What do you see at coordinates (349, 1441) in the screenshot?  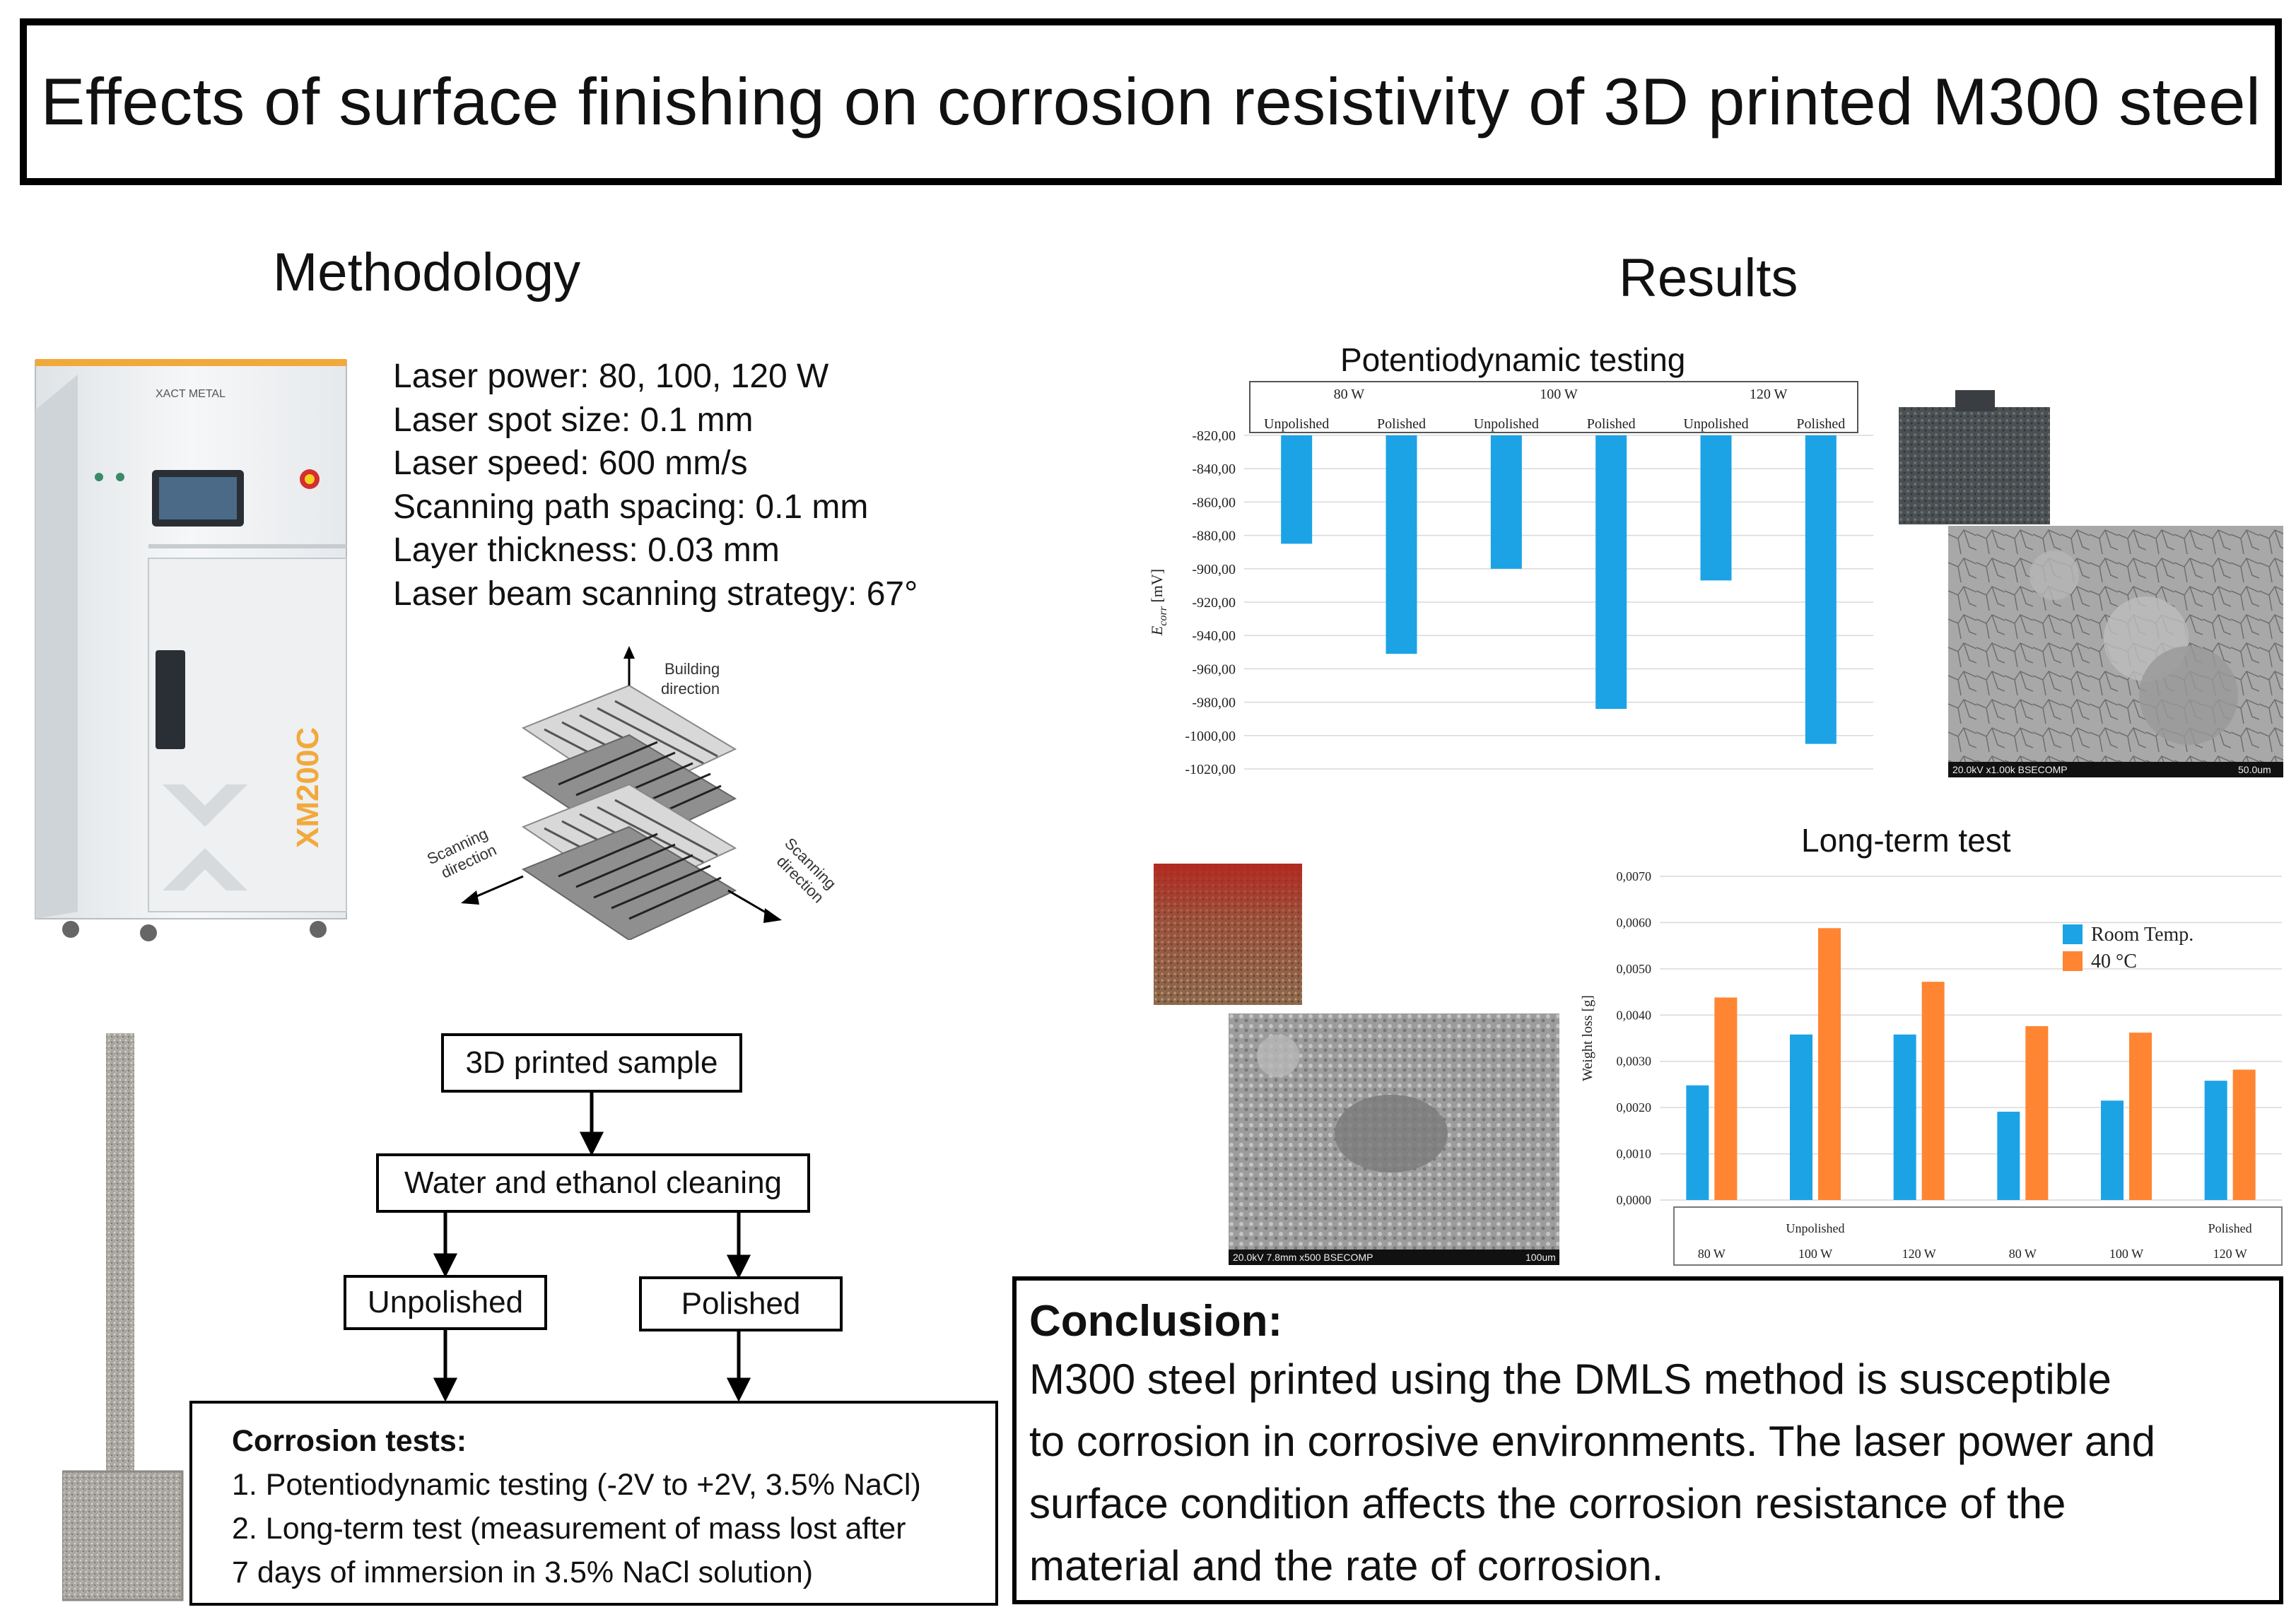 I see `corrosion-tests-title: Corrosion tests:` at bounding box center [349, 1441].